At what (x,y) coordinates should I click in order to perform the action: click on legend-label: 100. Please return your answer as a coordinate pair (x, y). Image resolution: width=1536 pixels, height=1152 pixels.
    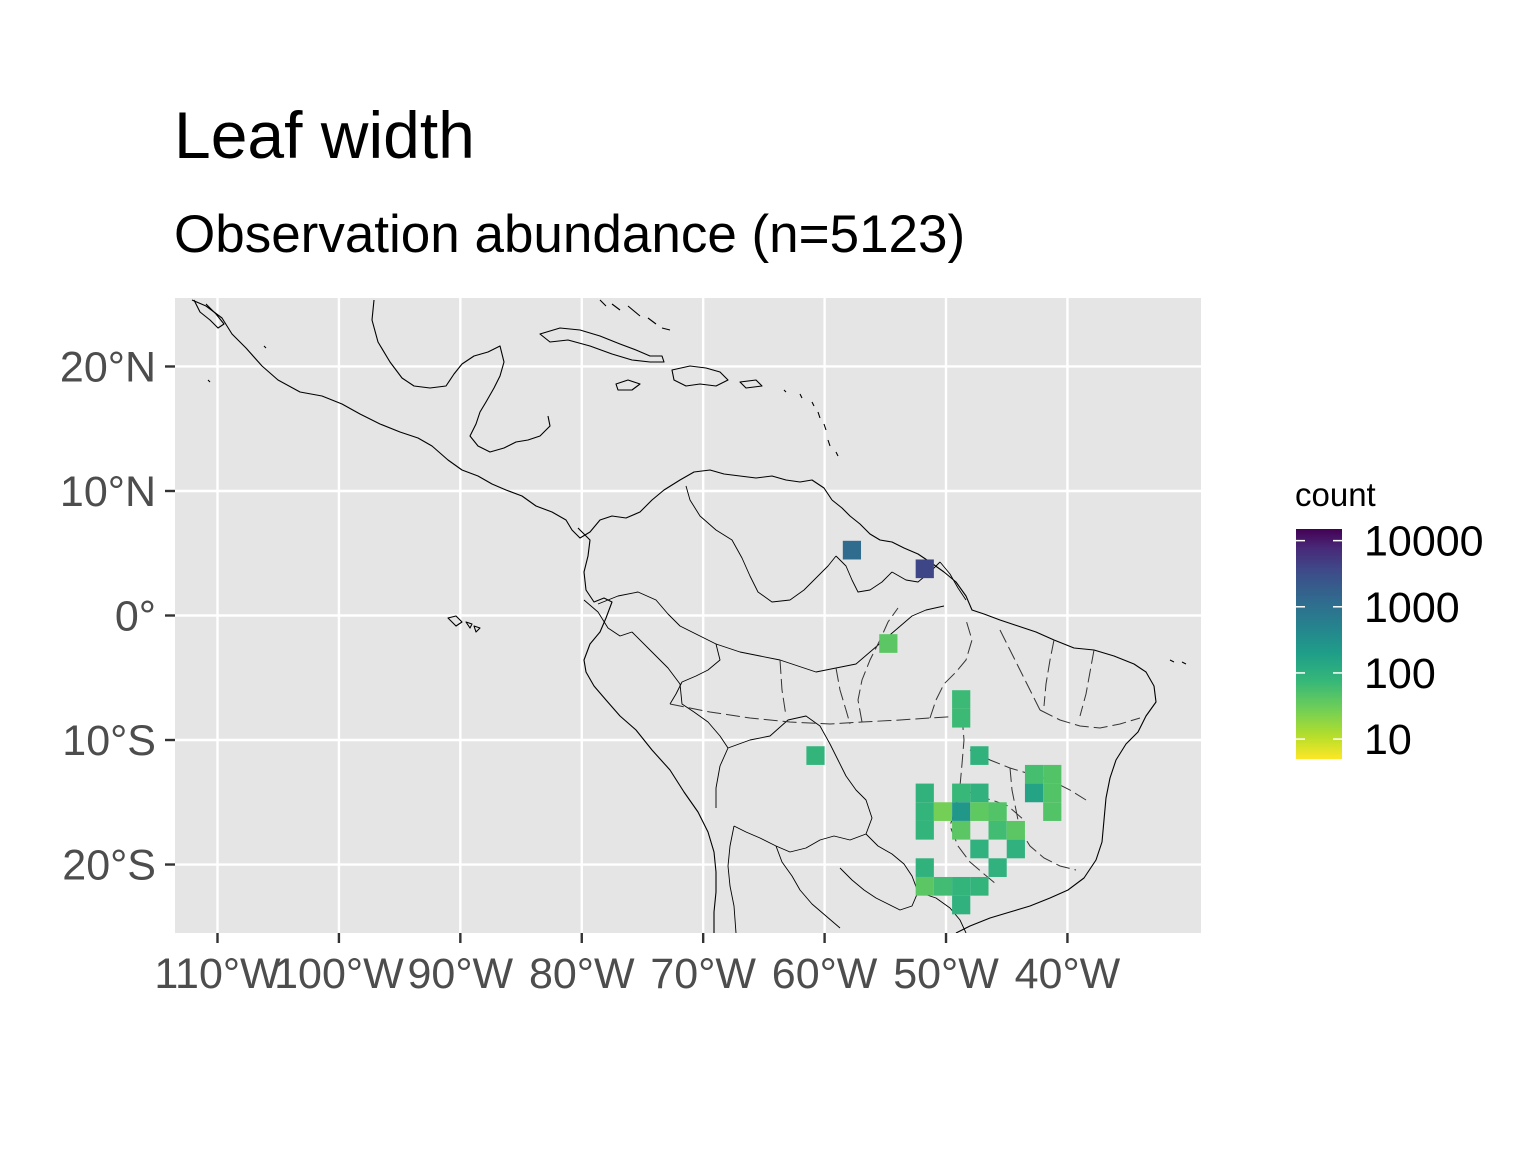
    Looking at the image, I should click on (1400, 674).